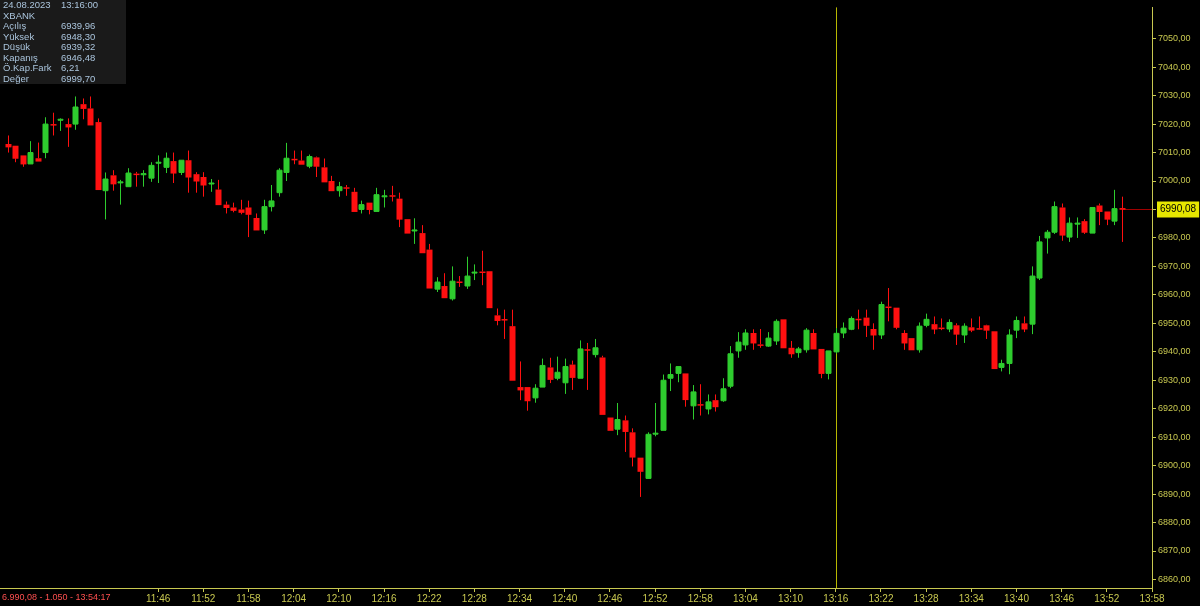  What do you see at coordinates (1174, 38) in the screenshot?
I see `y-tick-label: 7050,00` at bounding box center [1174, 38].